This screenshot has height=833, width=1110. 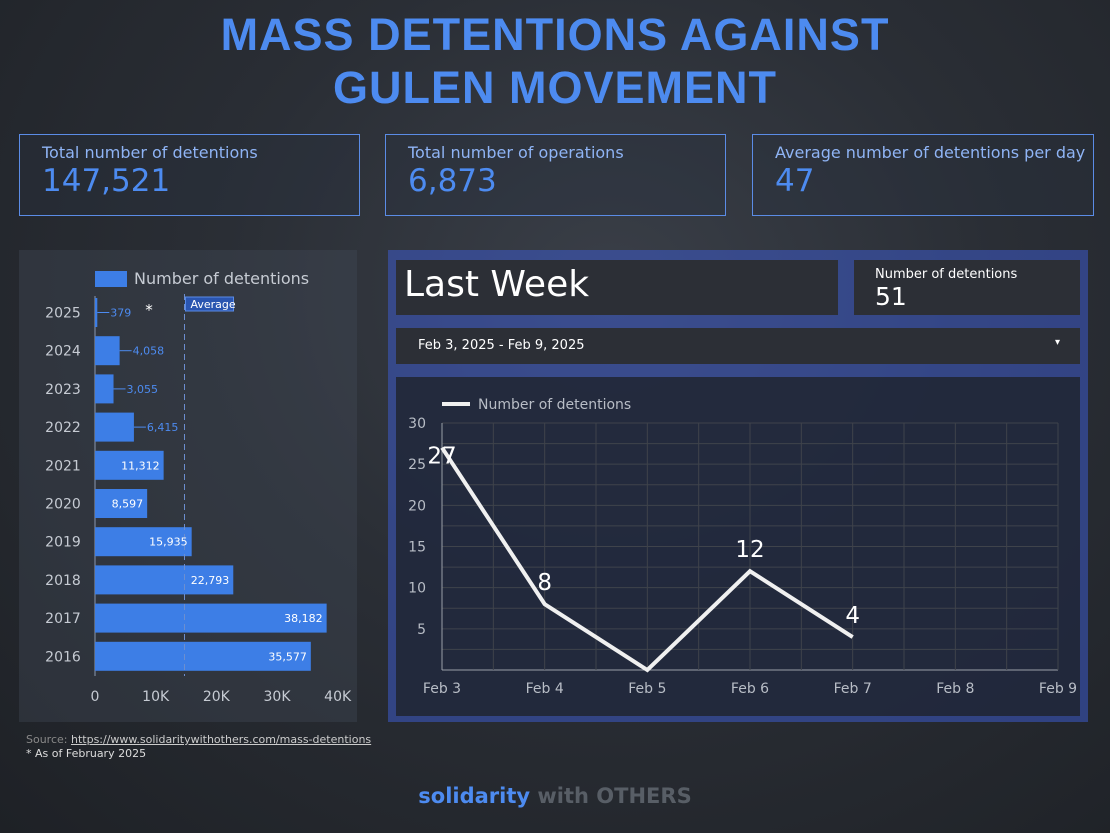 I want to click on bar-category-label: 2025, so click(x=63, y=314).